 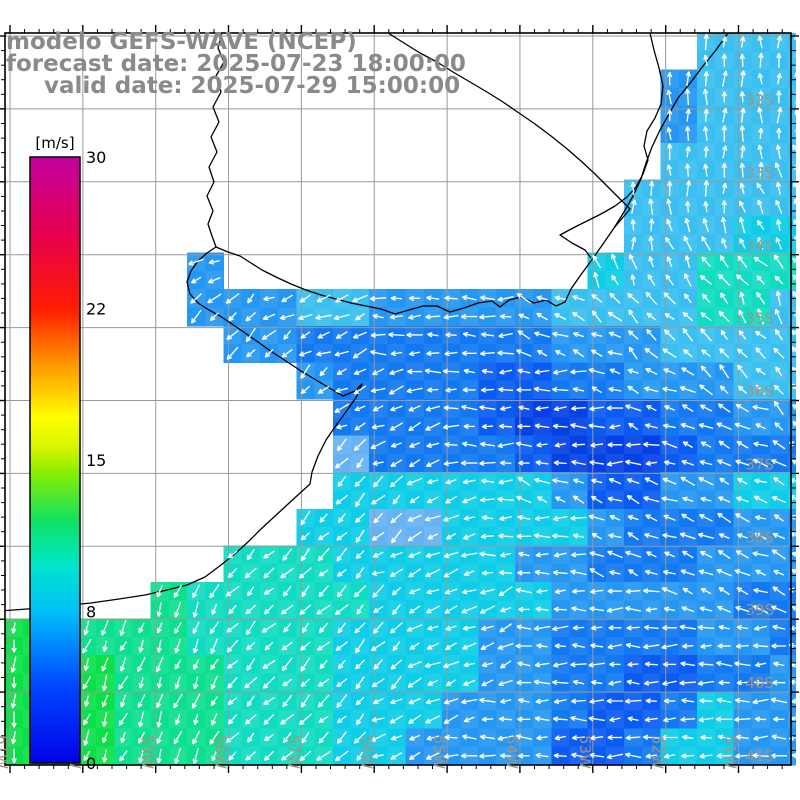 What do you see at coordinates (512, 752) in the screenshot?
I see `lon-label: 54W` at bounding box center [512, 752].